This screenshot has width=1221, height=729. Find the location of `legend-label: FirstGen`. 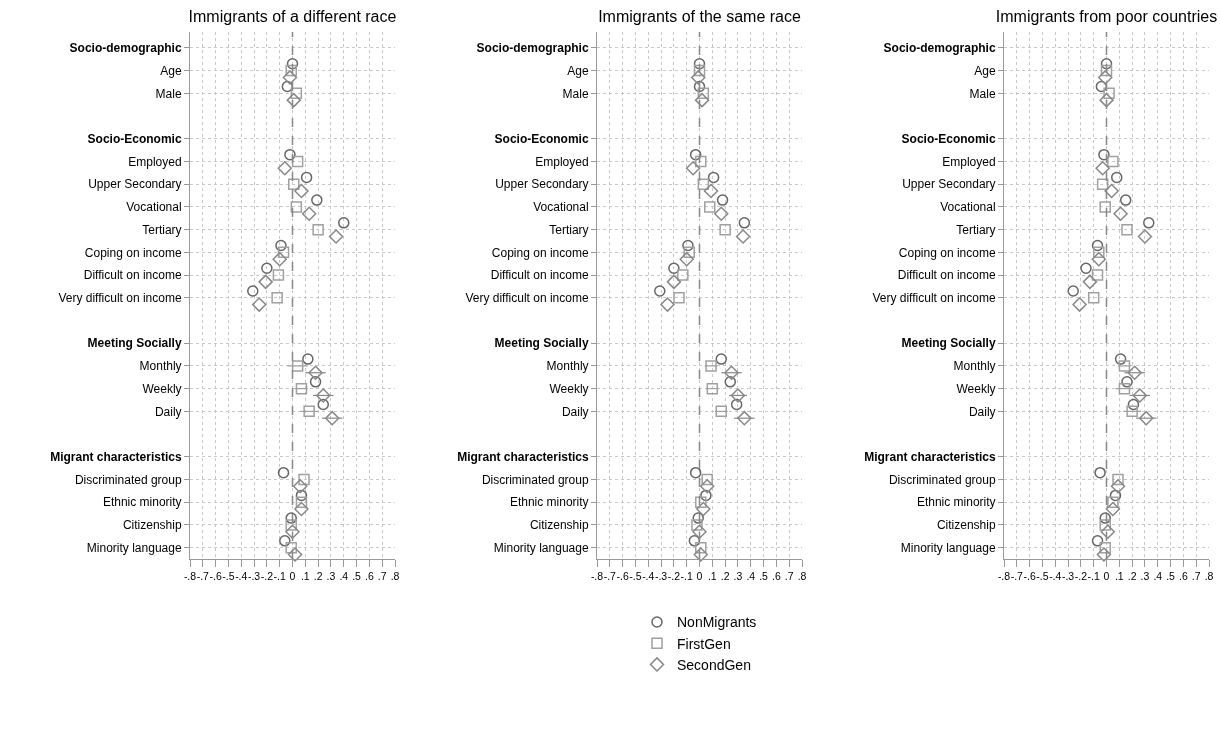

legend-label: FirstGen is located at coordinates (704, 643).